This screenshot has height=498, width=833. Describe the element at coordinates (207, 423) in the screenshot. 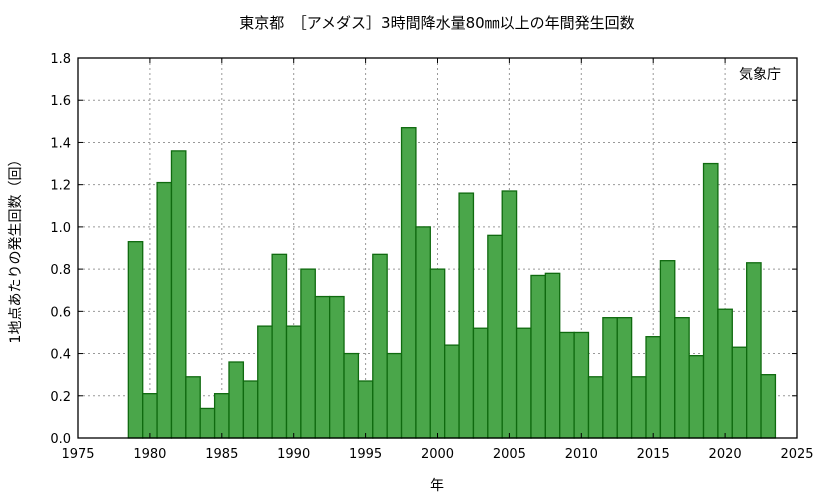

I see `bar-1984` at that location.